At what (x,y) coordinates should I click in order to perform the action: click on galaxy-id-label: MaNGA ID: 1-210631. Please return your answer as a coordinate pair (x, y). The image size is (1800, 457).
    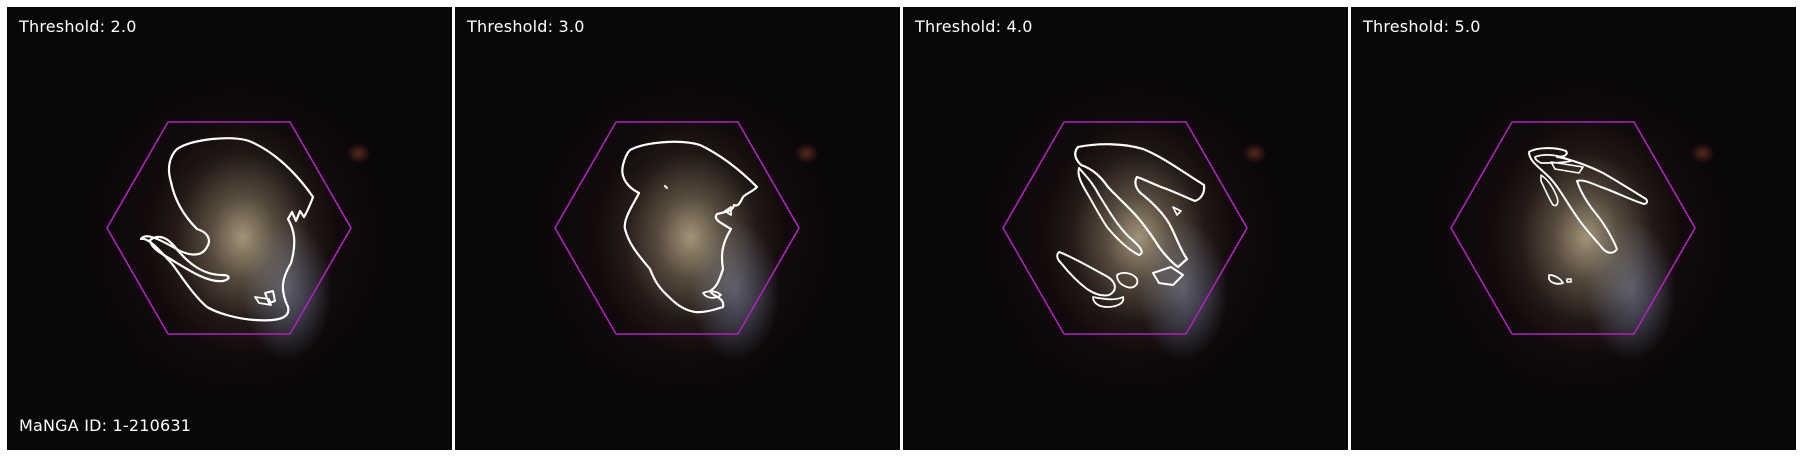
    Looking at the image, I should click on (105, 425).